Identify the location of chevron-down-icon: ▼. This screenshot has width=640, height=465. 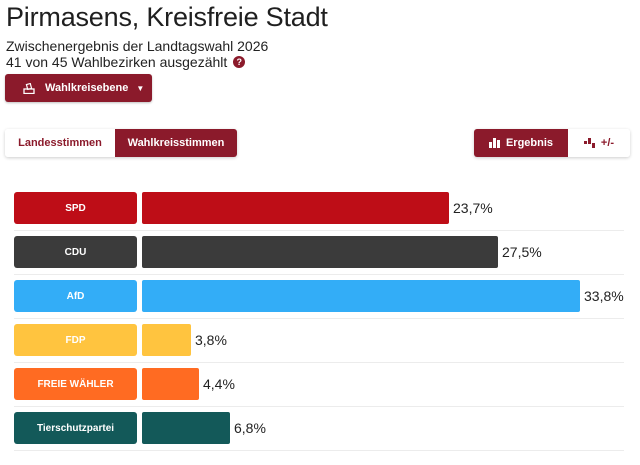
(140, 88).